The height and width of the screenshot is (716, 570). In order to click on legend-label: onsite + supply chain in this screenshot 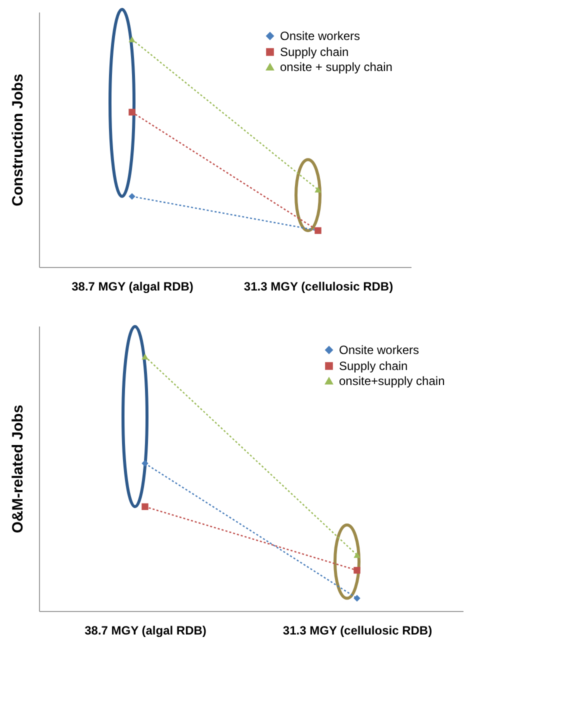, I will do `click(336, 67)`.